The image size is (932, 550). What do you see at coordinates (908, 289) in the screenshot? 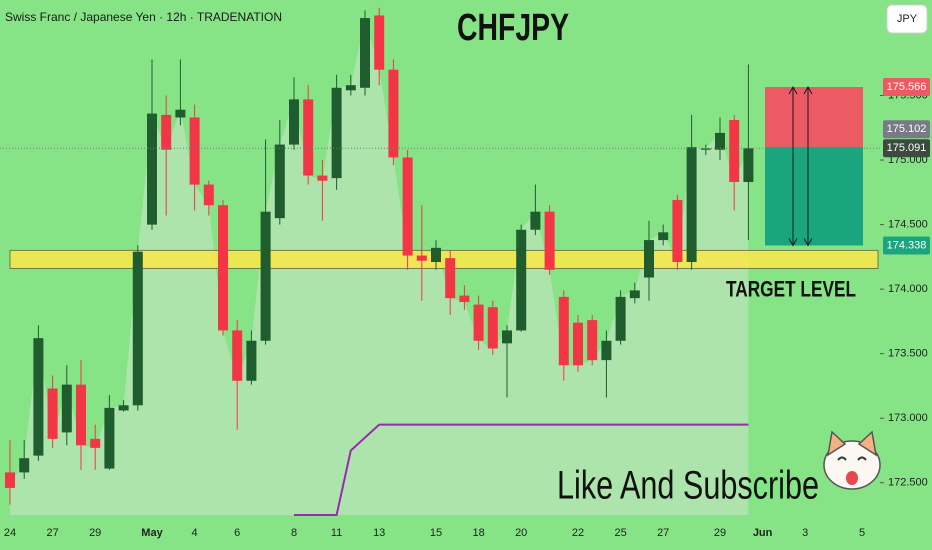
I see `y-tick-label: 174.000` at bounding box center [908, 289].